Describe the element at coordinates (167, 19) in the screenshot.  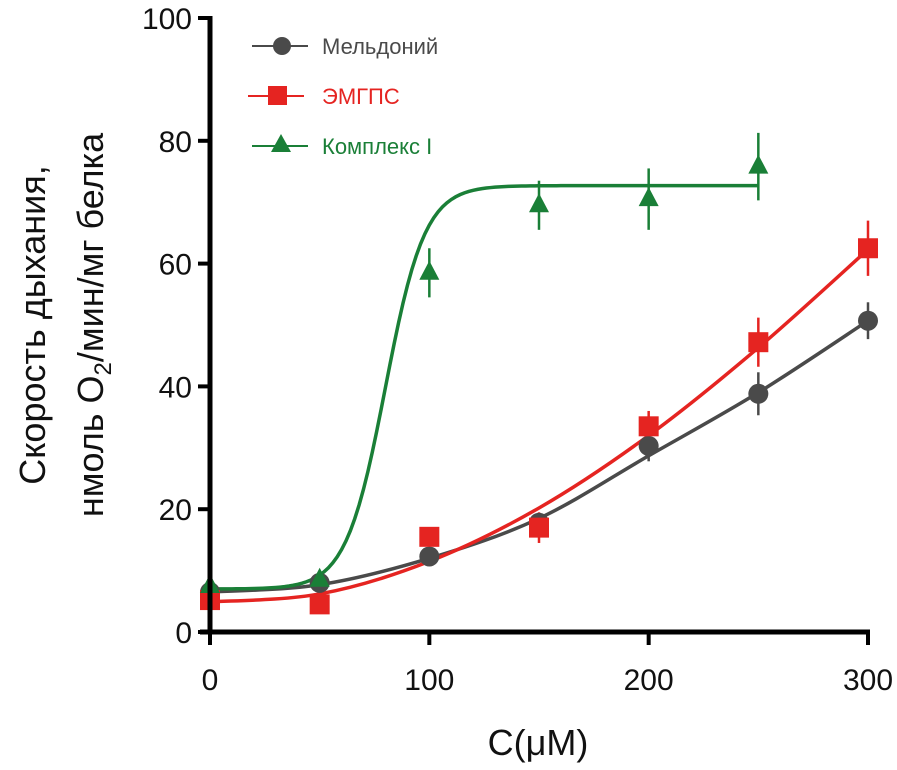
I see `y-tick-label: 100` at that location.